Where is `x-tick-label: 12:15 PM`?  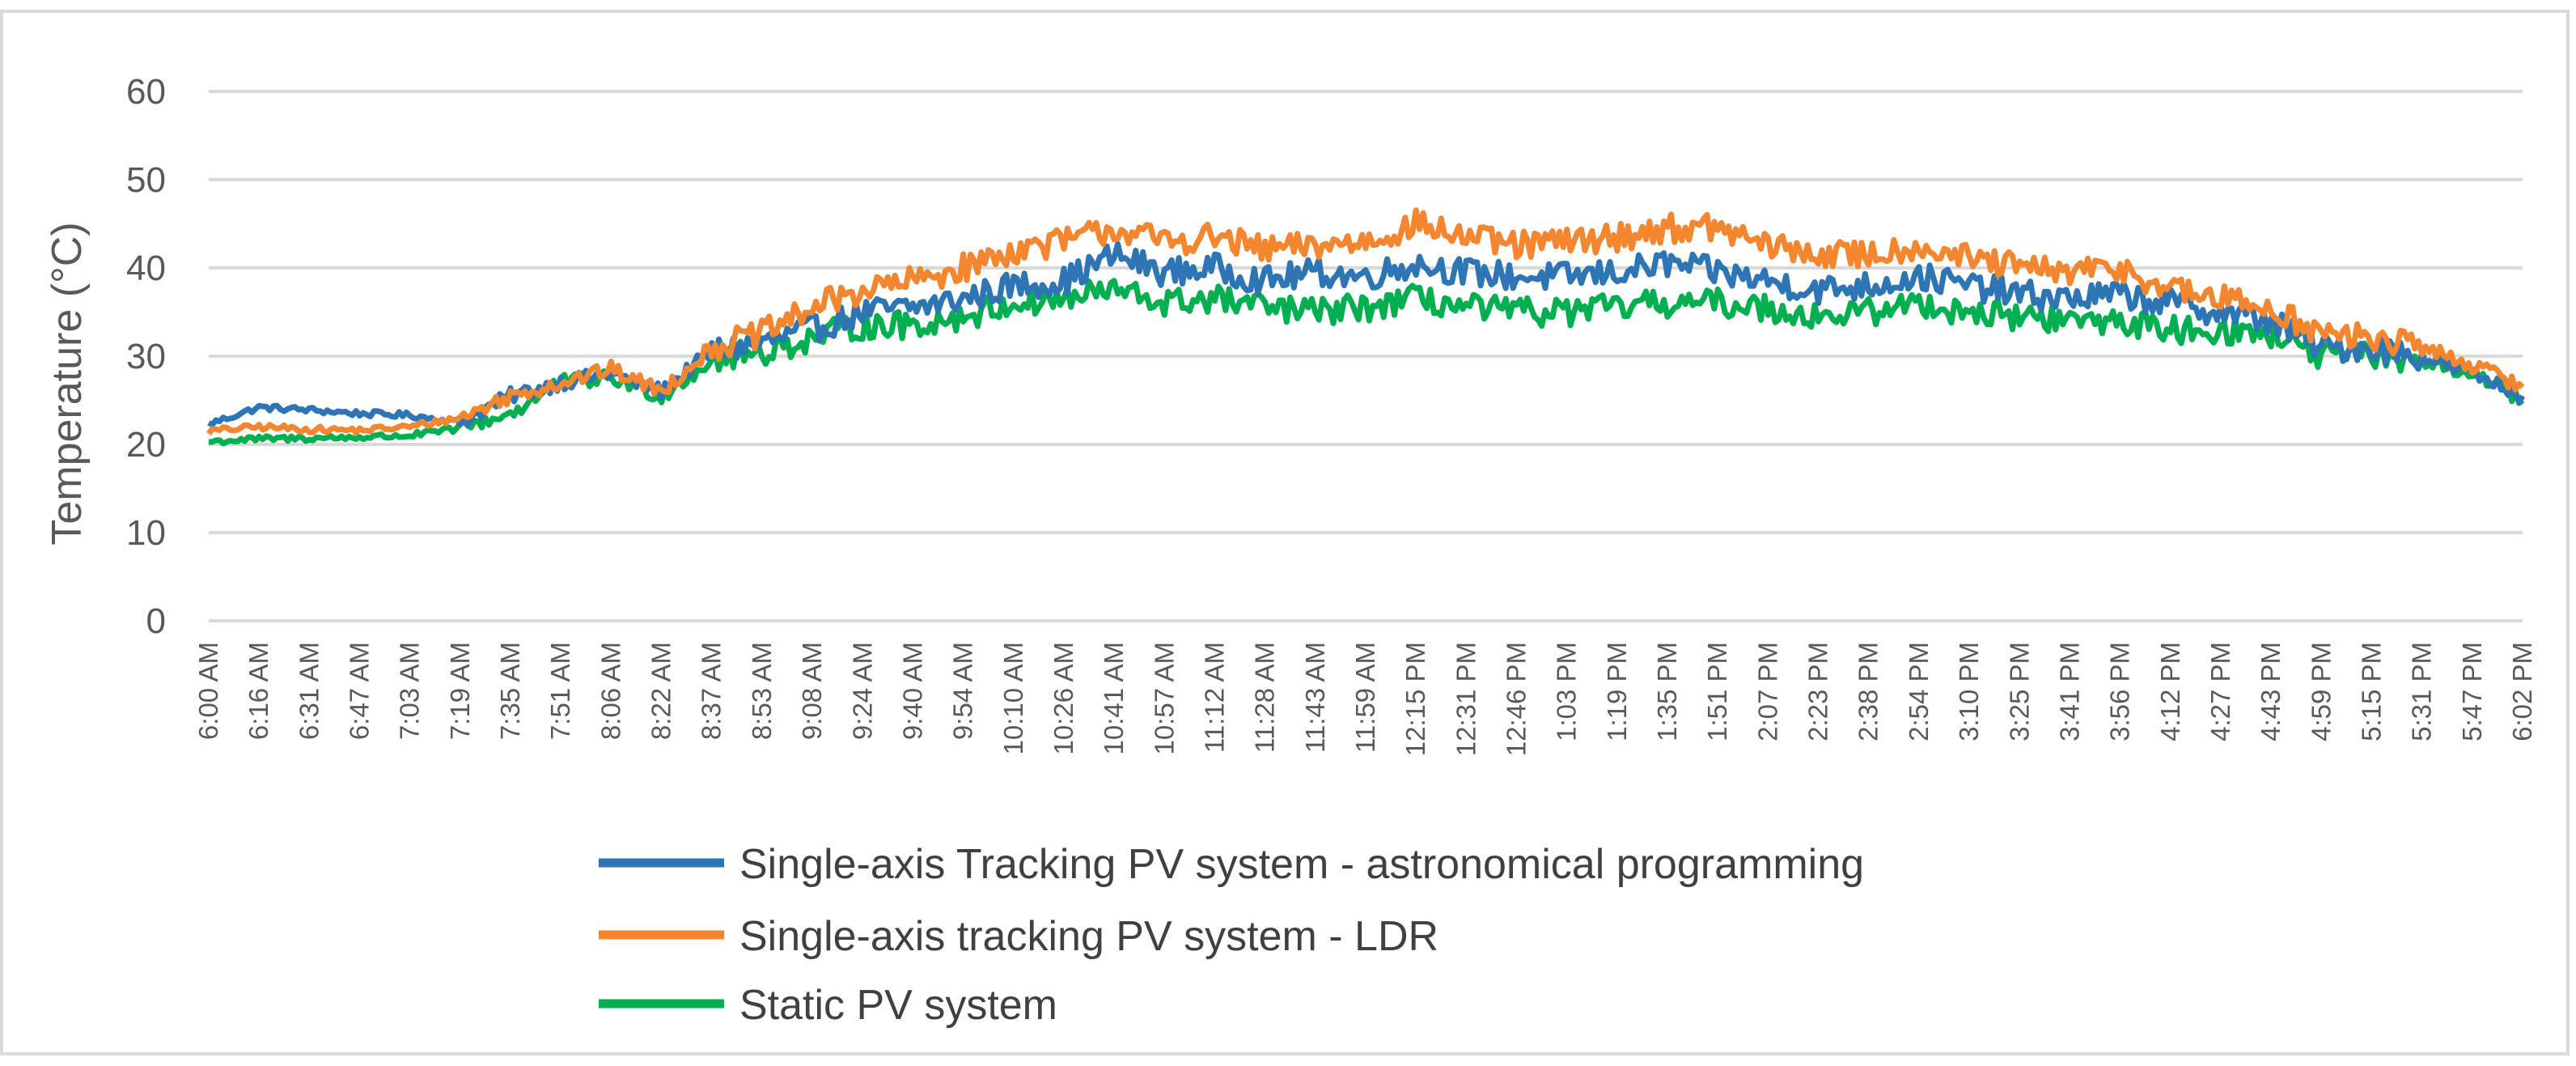 x-tick-label: 12:15 PM is located at coordinates (1415, 699).